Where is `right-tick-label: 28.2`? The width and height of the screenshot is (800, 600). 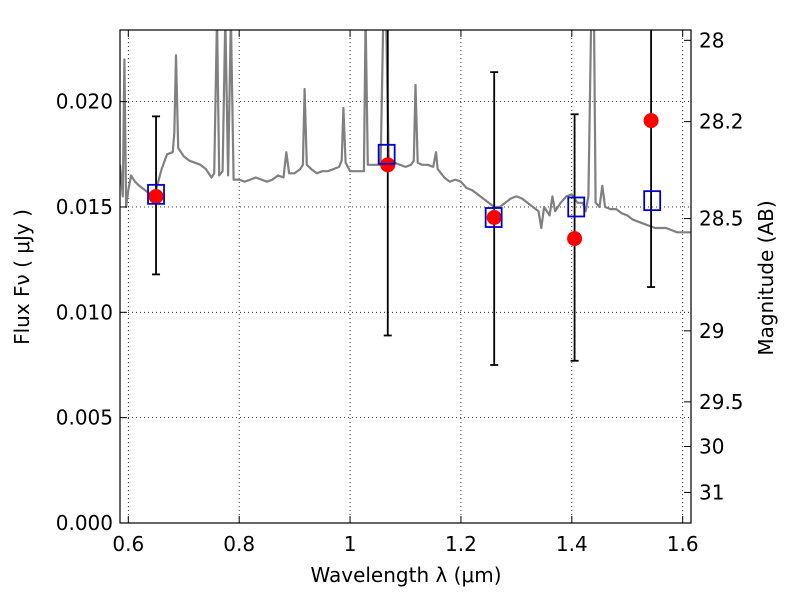
right-tick-label: 28.2 is located at coordinates (721, 122).